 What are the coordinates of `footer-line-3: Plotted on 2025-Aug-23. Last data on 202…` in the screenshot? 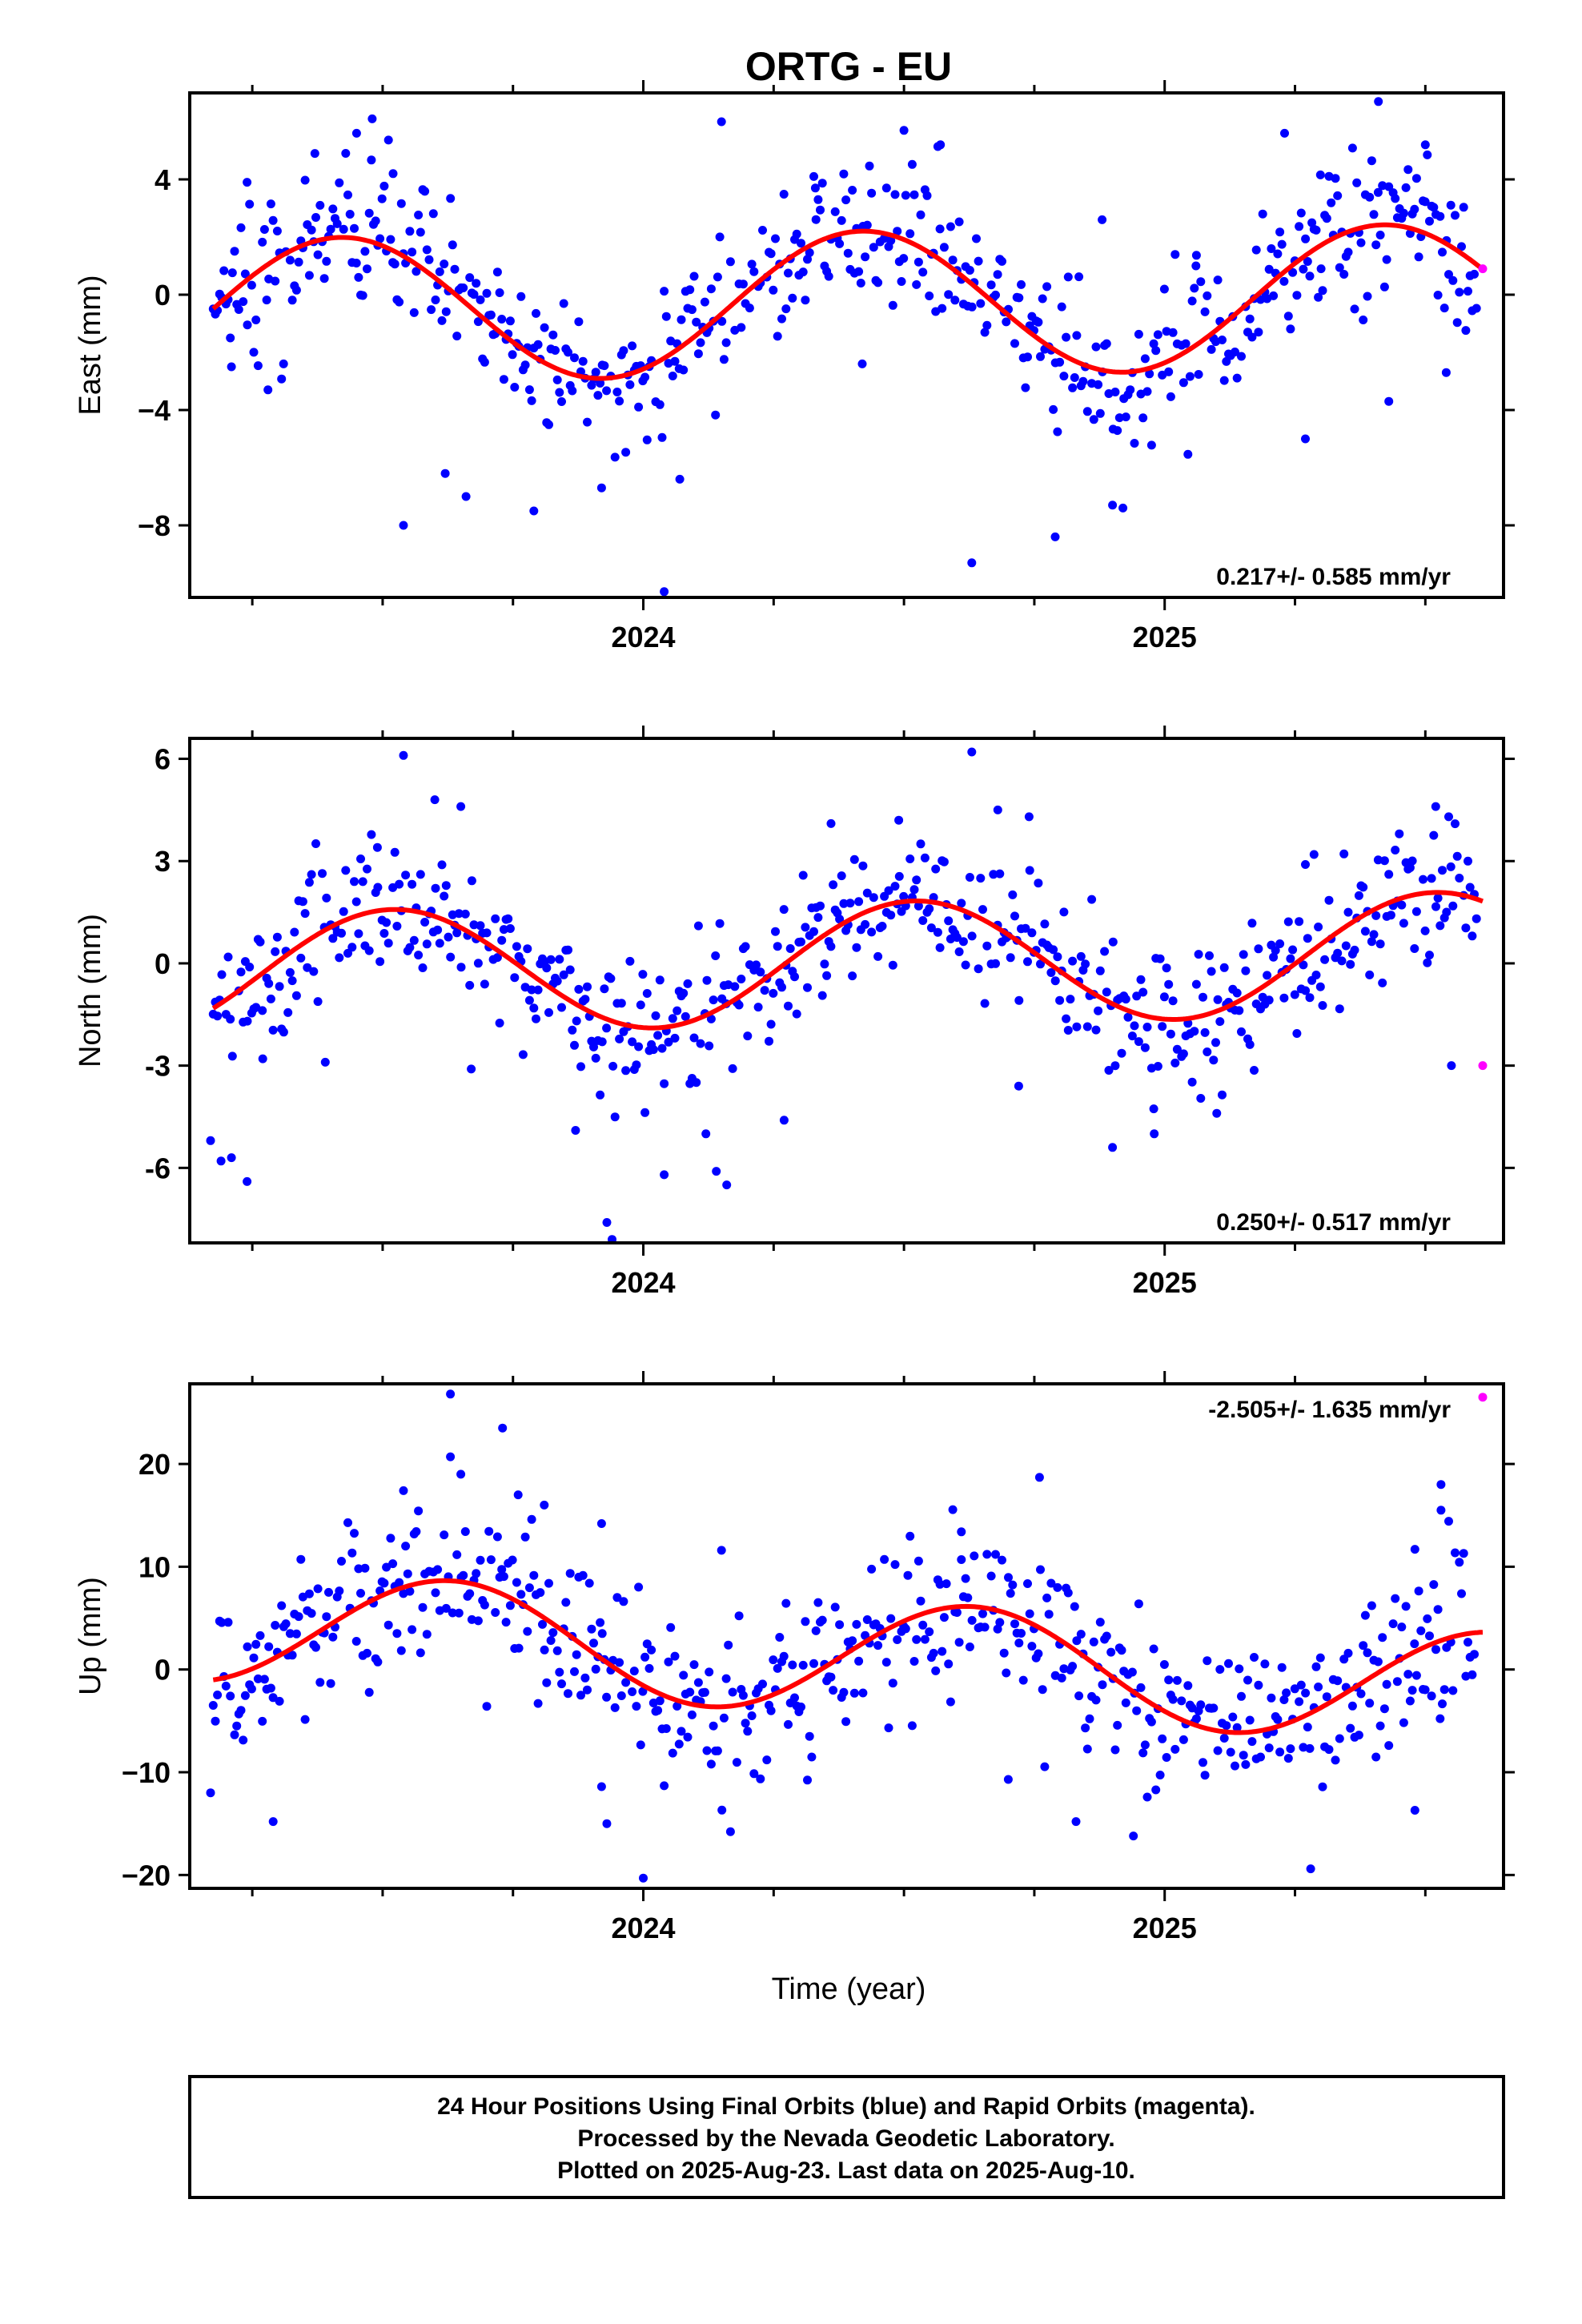 It's located at (846, 2170).